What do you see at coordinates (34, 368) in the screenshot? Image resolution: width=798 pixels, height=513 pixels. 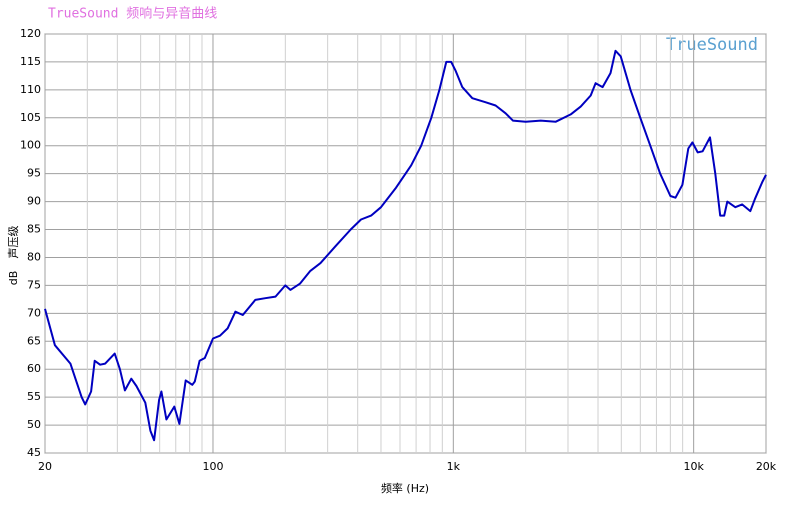 I see `y-tick-label: 60` at bounding box center [34, 368].